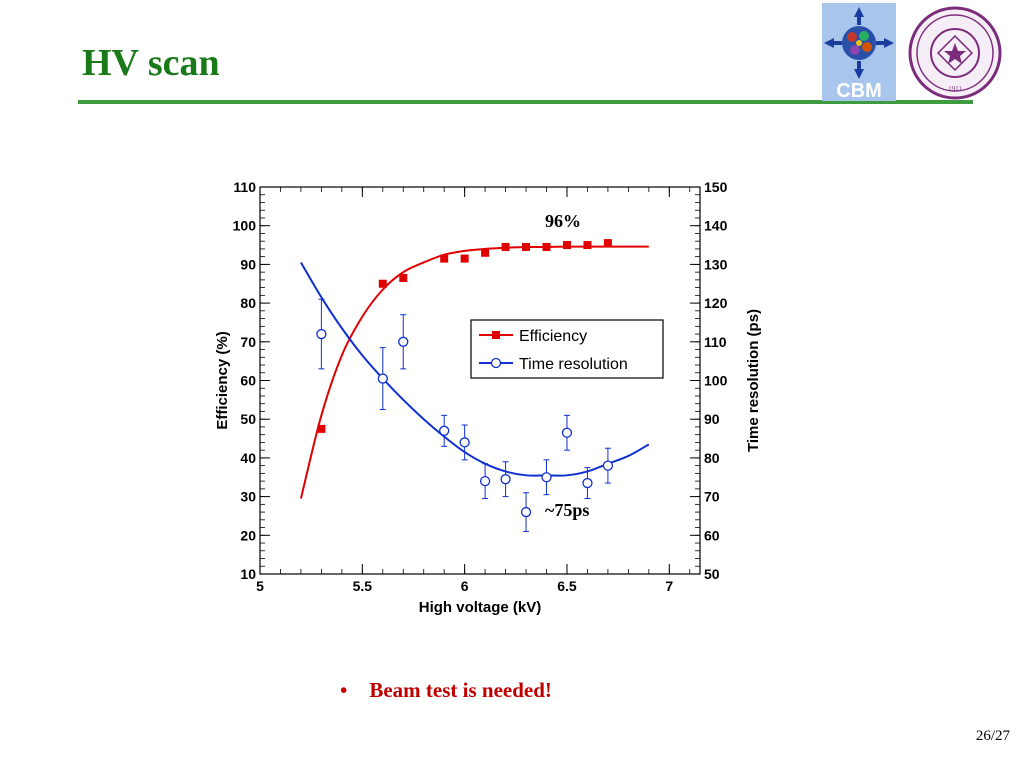 The height and width of the screenshot is (768, 1024). I want to click on y2-tick-label: 100, so click(716, 381).